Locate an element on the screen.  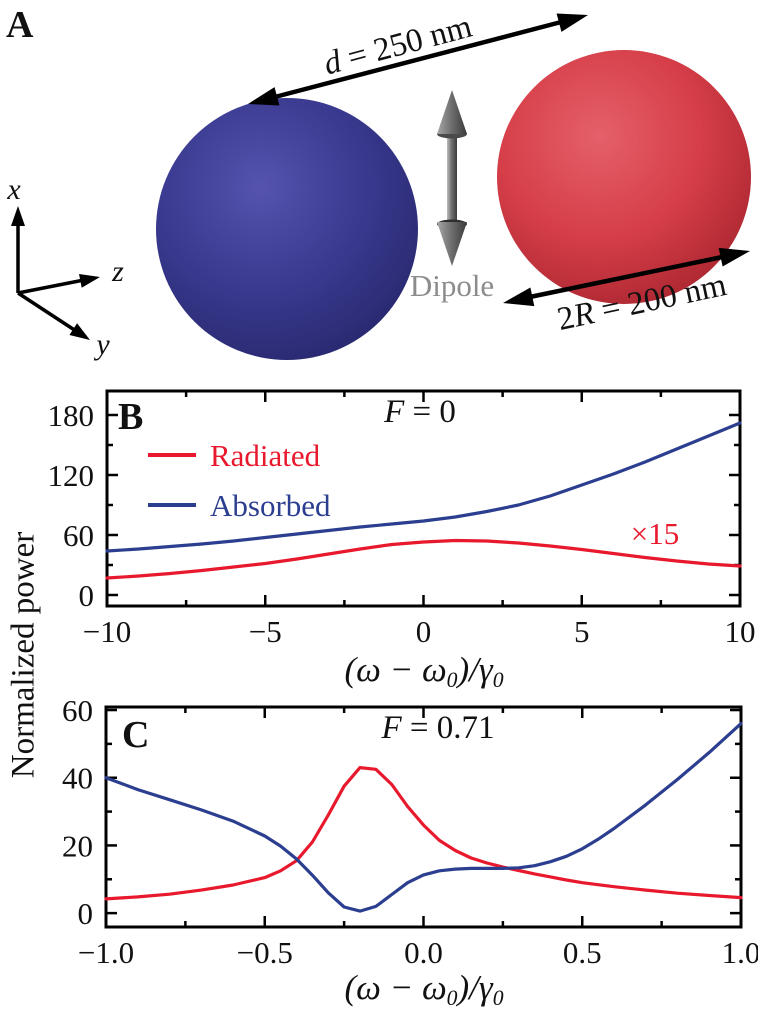
multiplier-annotation: ×15 is located at coordinates (655, 533).